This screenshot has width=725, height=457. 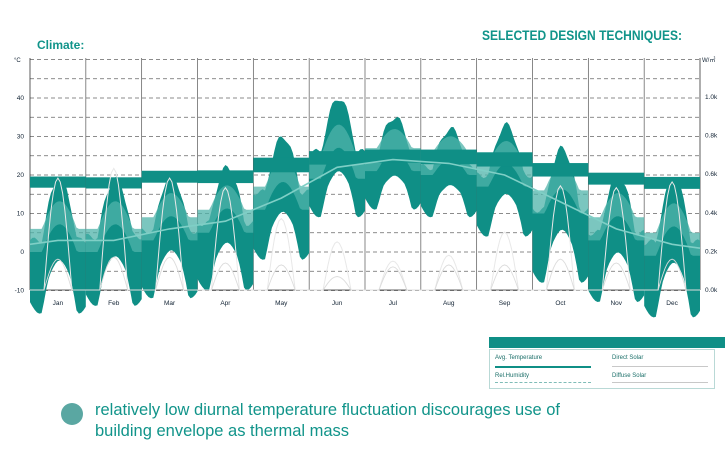 I want to click on comfort-band-oct, so click(x=560, y=170).